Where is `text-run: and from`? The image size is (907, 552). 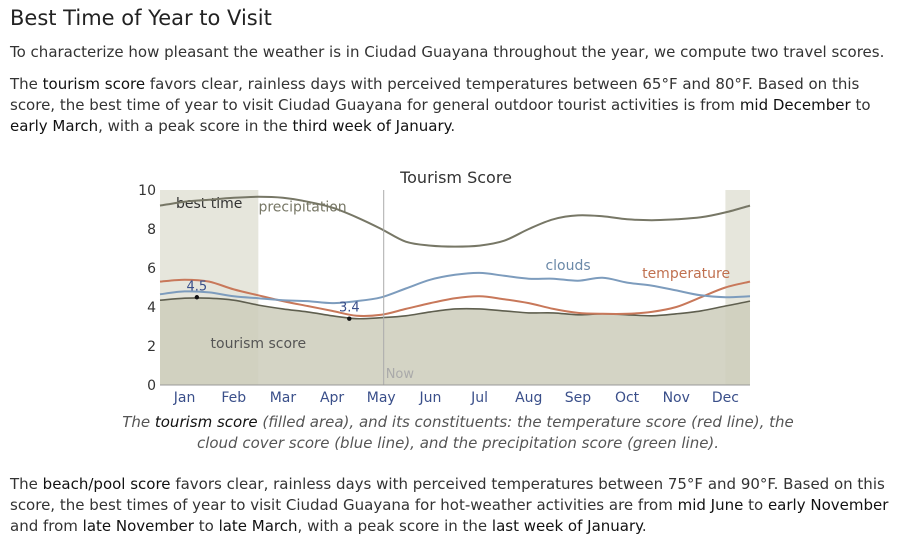
text-run: and from is located at coordinates (46, 526).